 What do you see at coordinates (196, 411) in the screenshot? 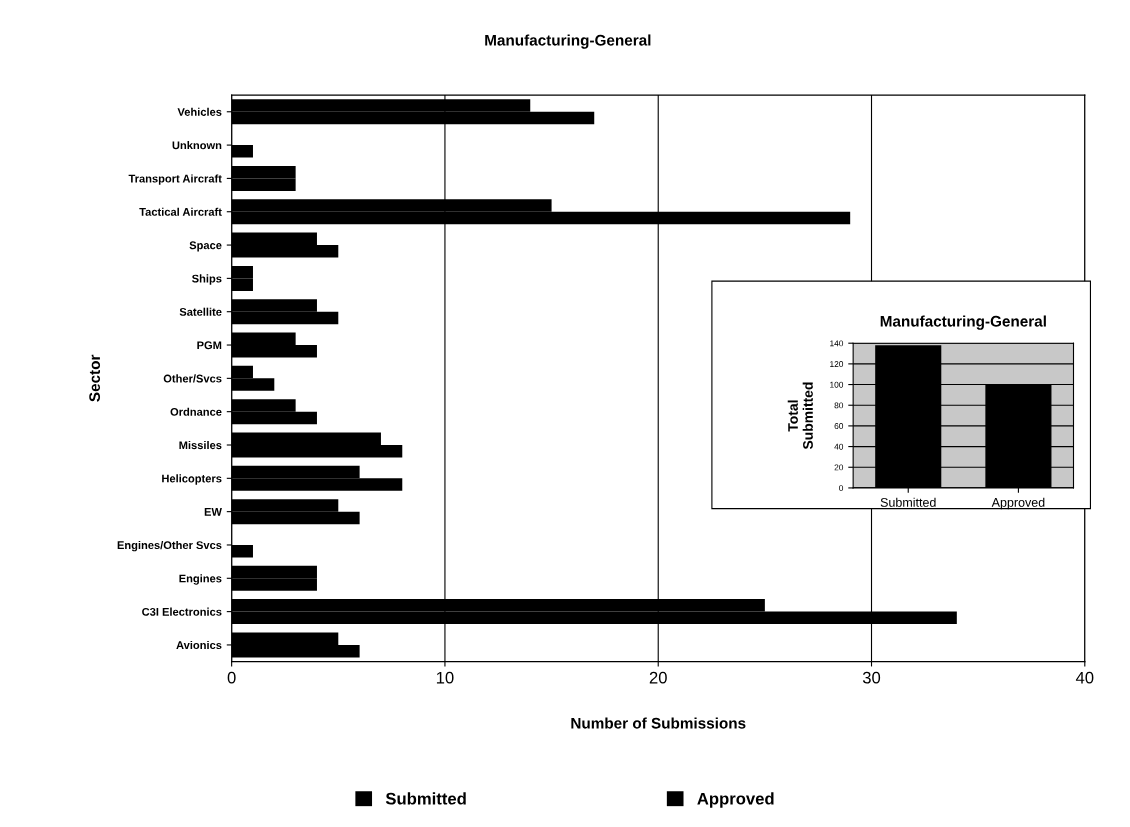
I see `y-tick-label: Ordnance` at bounding box center [196, 411].